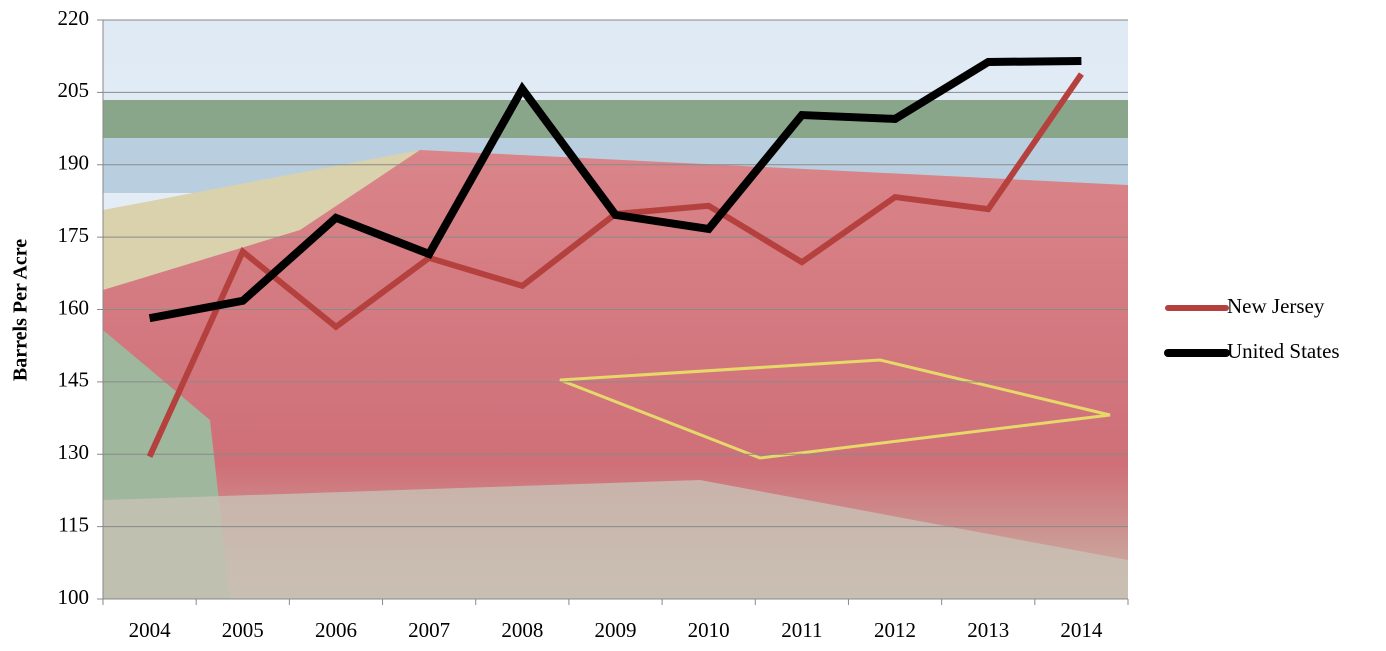 This screenshot has height=651, width=1386. Describe the element at coordinates (801, 630) in the screenshot. I see `x-tick-label: 2011` at that location.